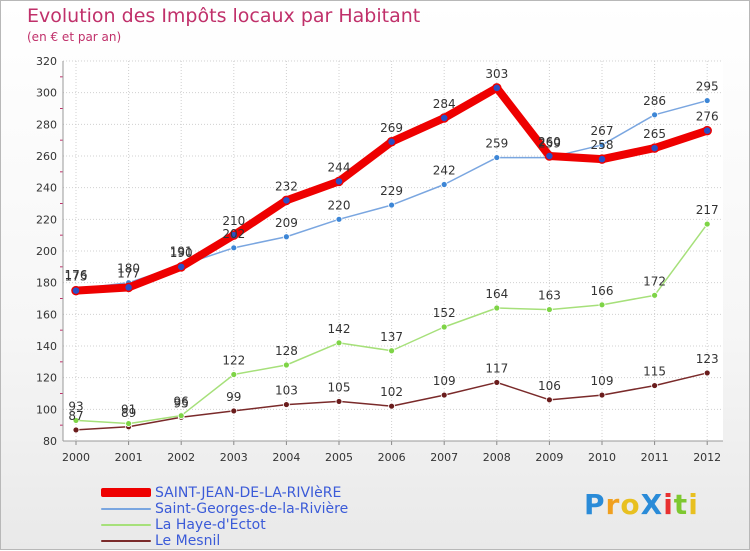  Describe the element at coordinates (252, 509) in the screenshot. I see `legend-label: Saint-Georges-de-la-Rivière` at that location.